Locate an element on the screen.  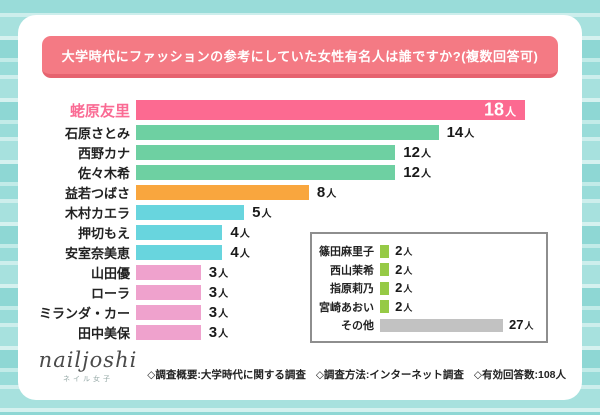
survey-note: ◇調査概要:大学時代に関する調査 is located at coordinates (226, 375).